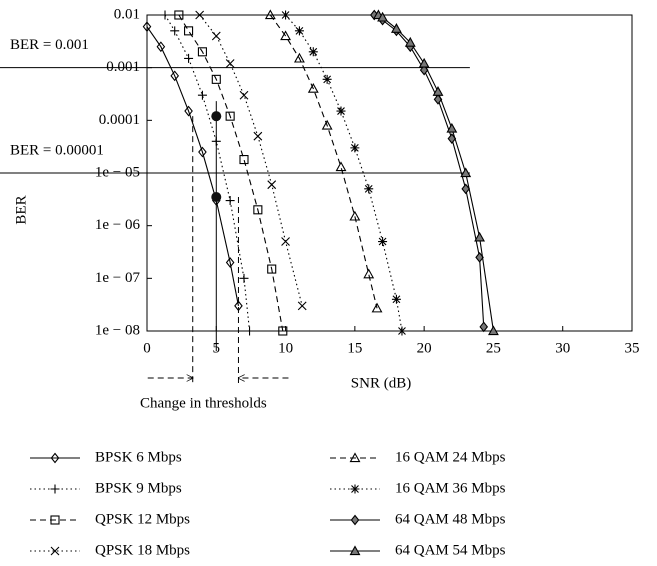 The height and width of the screenshot is (566, 657). Describe the element at coordinates (147, 348) in the screenshot. I see `x-tick-label: 0` at that location.